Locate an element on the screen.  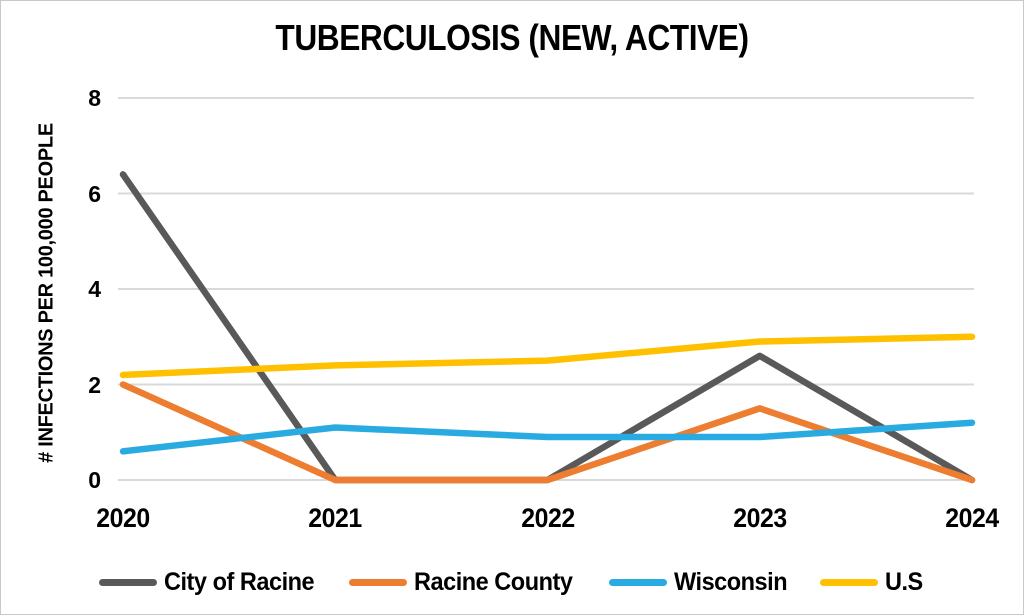
legend-label-racine-county: Racine County is located at coordinates (493, 581).